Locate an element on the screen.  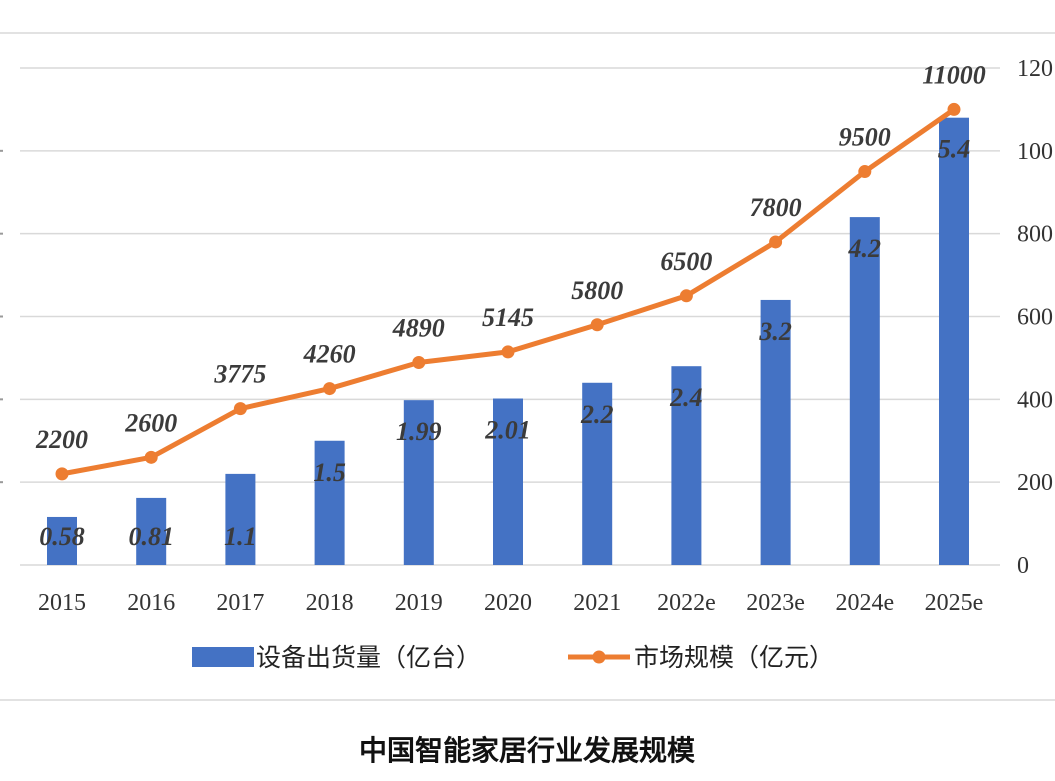
x-tick-label: 2025e is located at coordinates (954, 603).